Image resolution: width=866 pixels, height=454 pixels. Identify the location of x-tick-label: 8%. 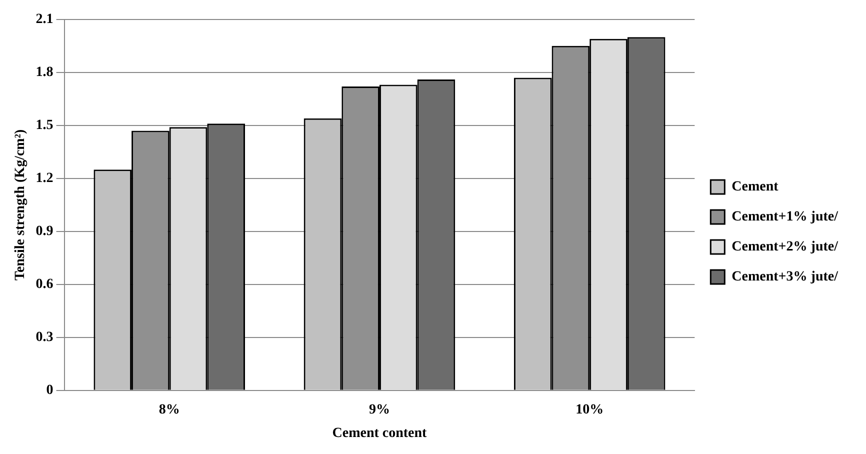
(169, 410).